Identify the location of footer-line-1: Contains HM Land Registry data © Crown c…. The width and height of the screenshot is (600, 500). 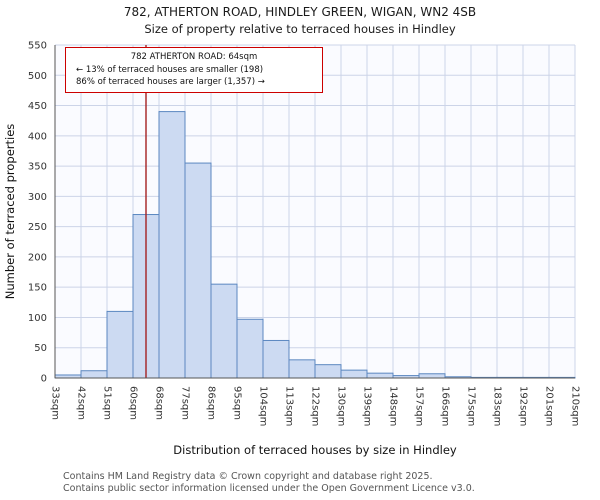
(248, 476).